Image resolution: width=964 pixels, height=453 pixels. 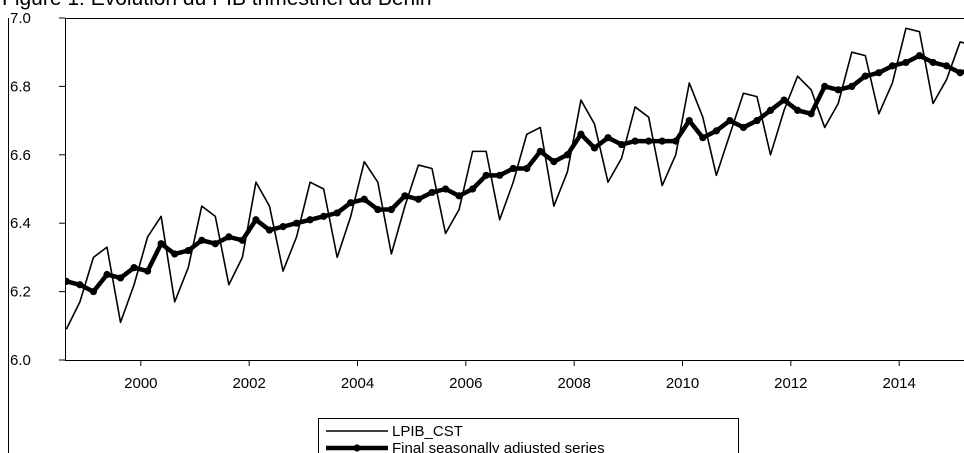 What do you see at coordinates (357, 448) in the screenshot?
I see `legend-marker` at bounding box center [357, 448].